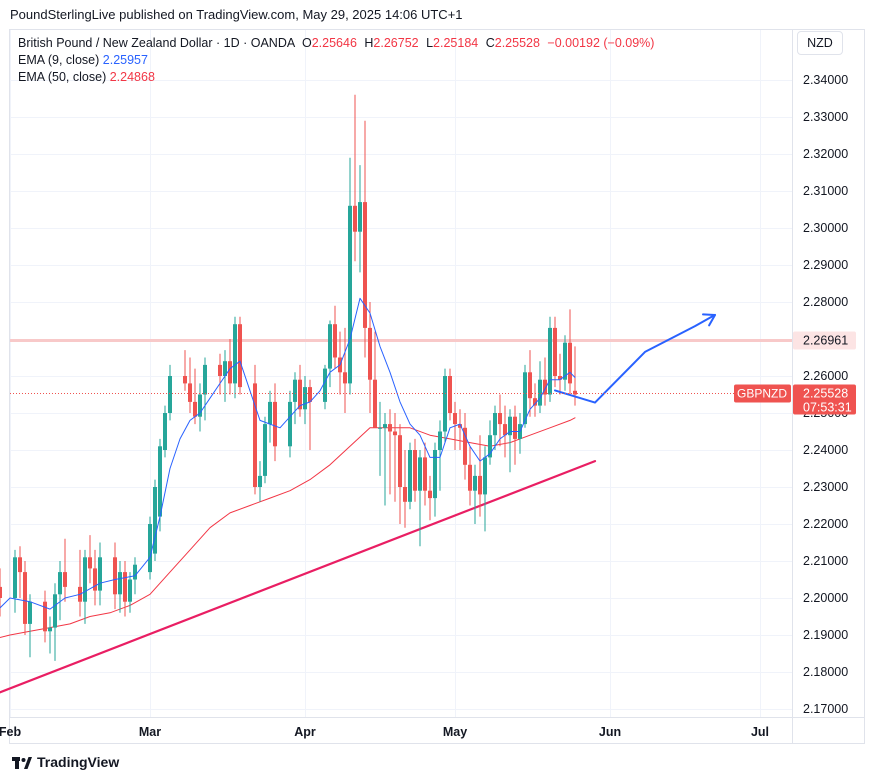  I want to click on ohlc-close: C2.25528, so click(512, 43).